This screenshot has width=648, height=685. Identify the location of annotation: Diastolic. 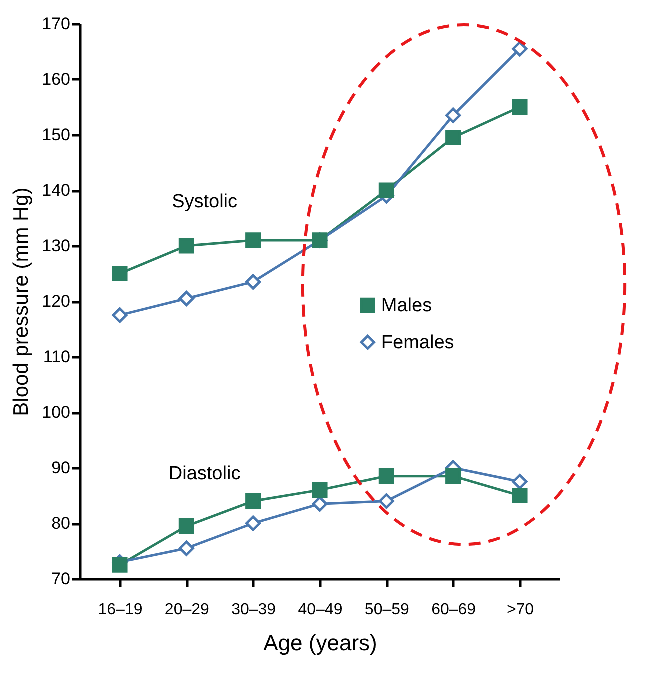
(204, 474).